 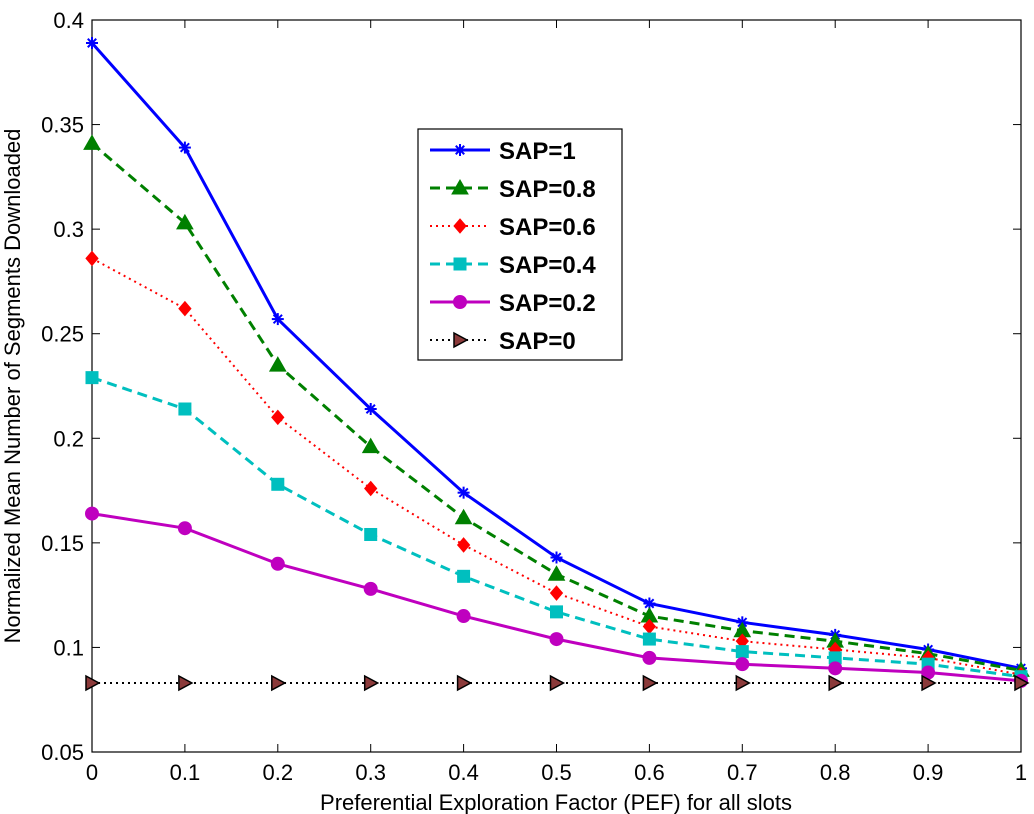 I want to click on legend-entry: SAP=0.2, so click(x=513, y=303).